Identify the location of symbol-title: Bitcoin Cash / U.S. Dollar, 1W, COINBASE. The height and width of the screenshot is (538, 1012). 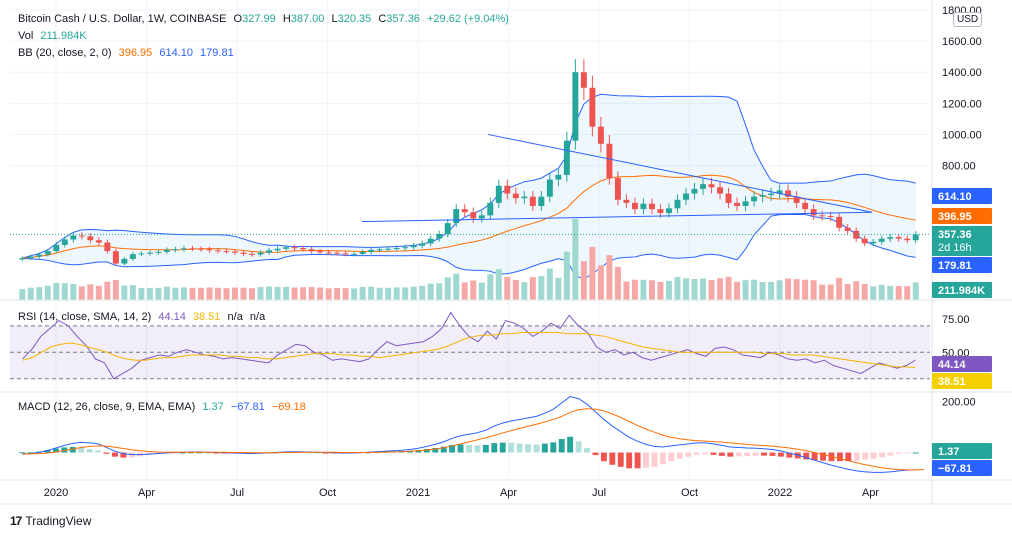
(122, 19).